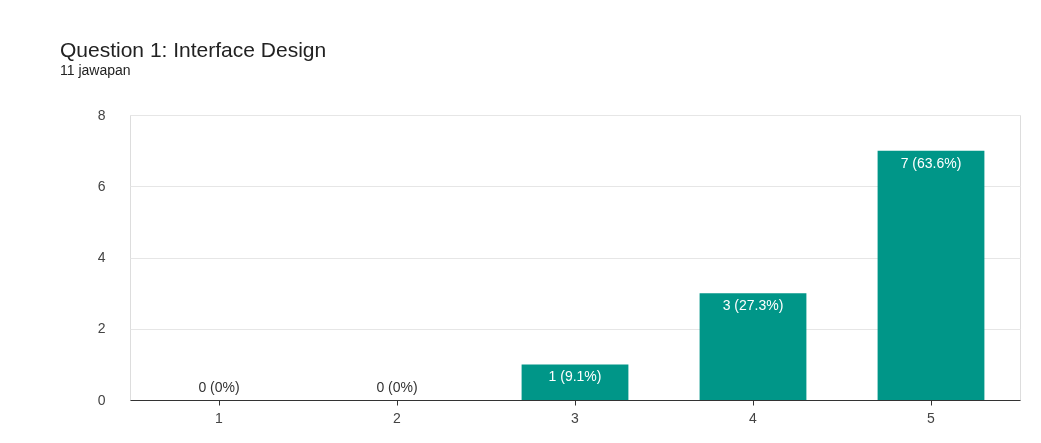  I want to click on y-tick-label: 2, so click(101, 328).